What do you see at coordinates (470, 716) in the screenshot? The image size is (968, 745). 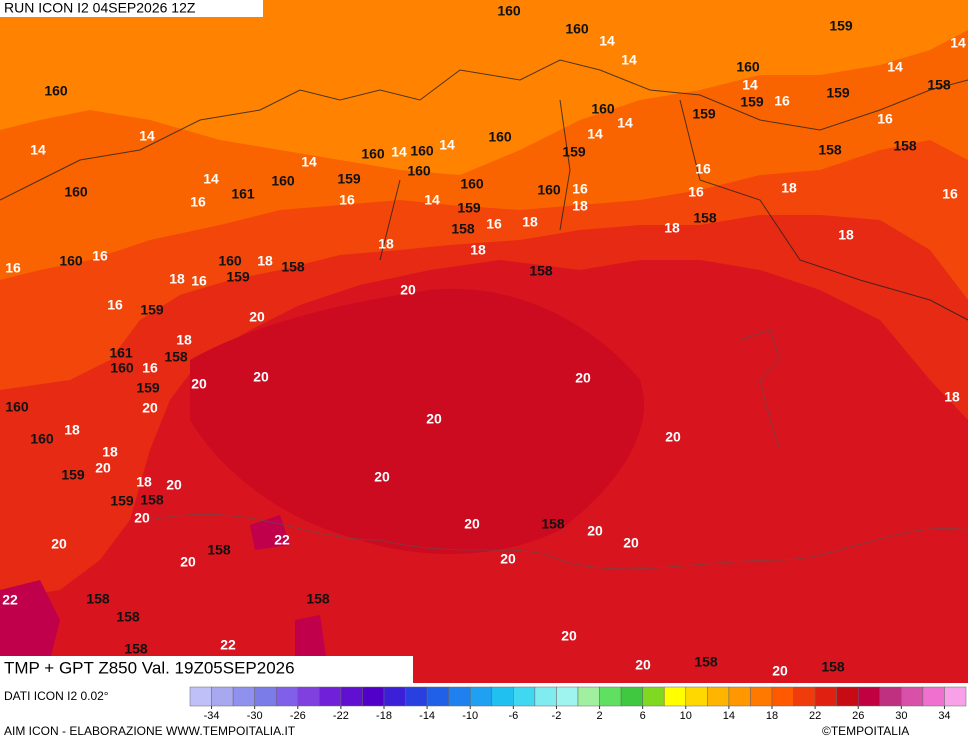 I see `legend-tick-label: -10` at bounding box center [470, 716].